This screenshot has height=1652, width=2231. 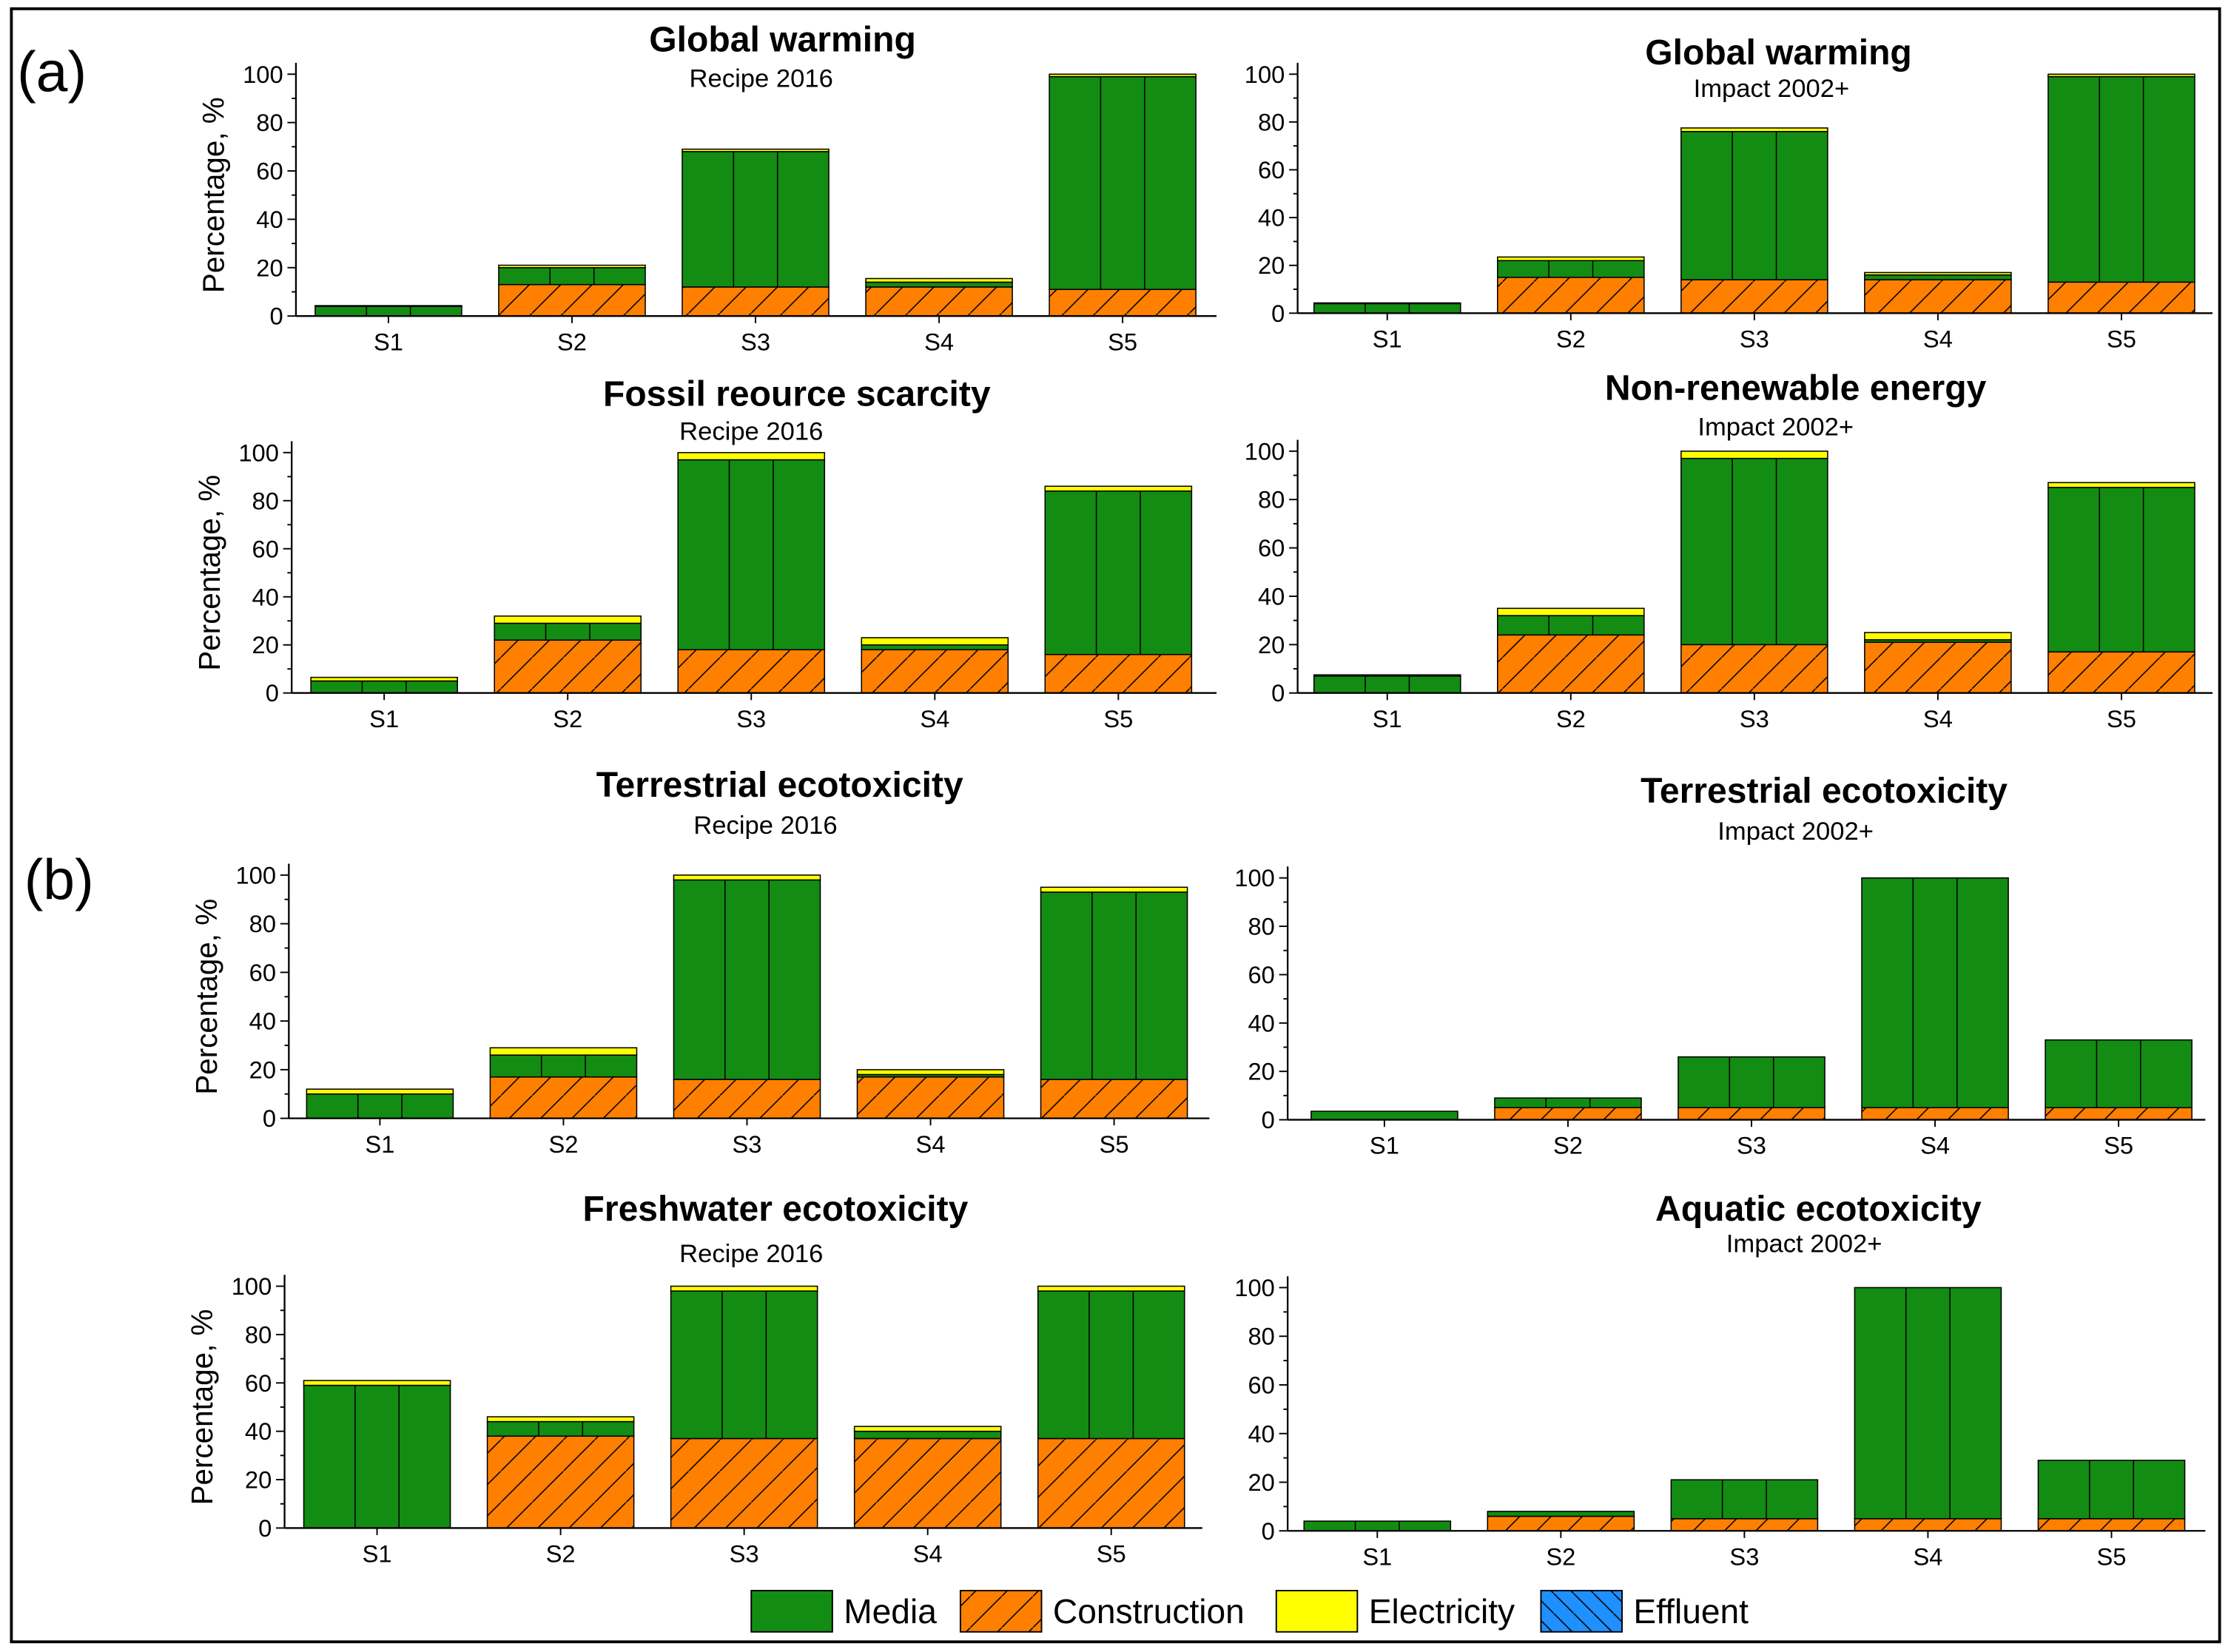 What do you see at coordinates (377, 1383) in the screenshot?
I see `bar-electricity-S1` at bounding box center [377, 1383].